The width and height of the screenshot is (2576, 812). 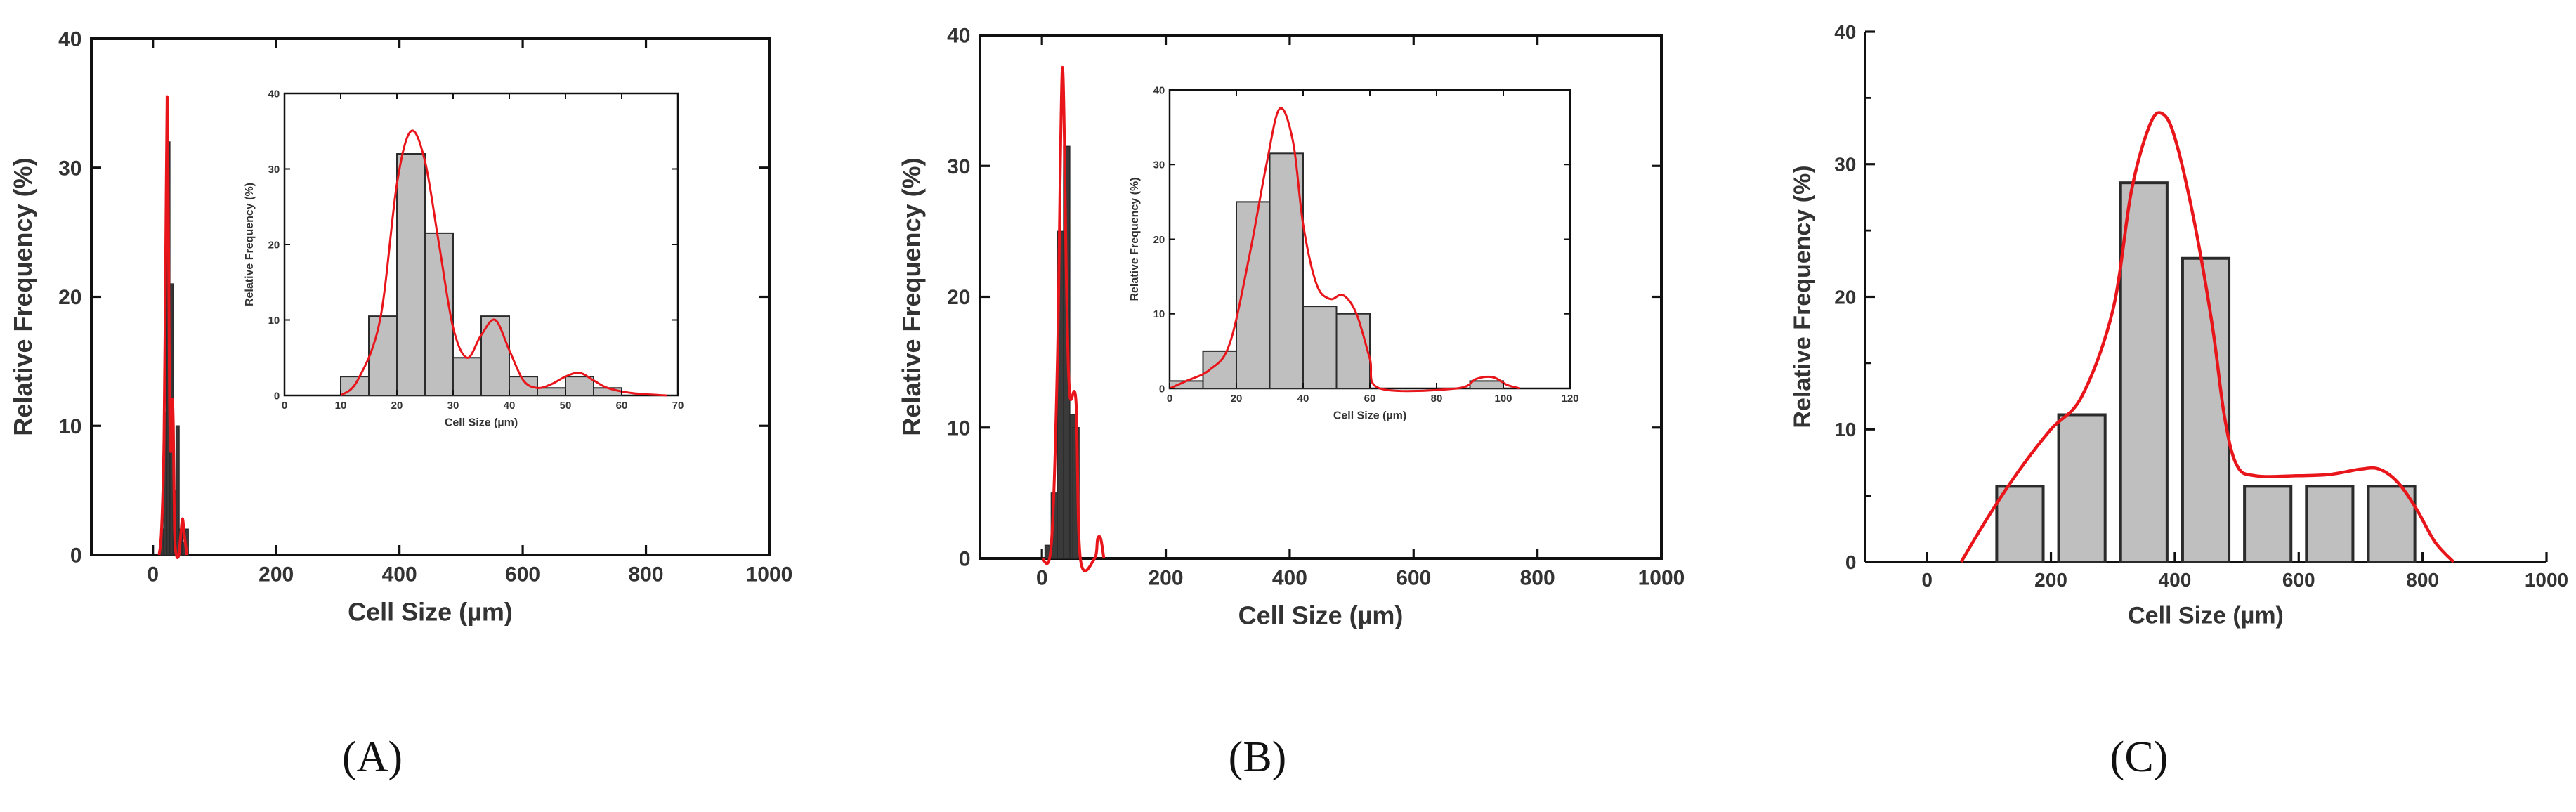 I want to click on inset-x-tick-label: 70, so click(x=678, y=406).